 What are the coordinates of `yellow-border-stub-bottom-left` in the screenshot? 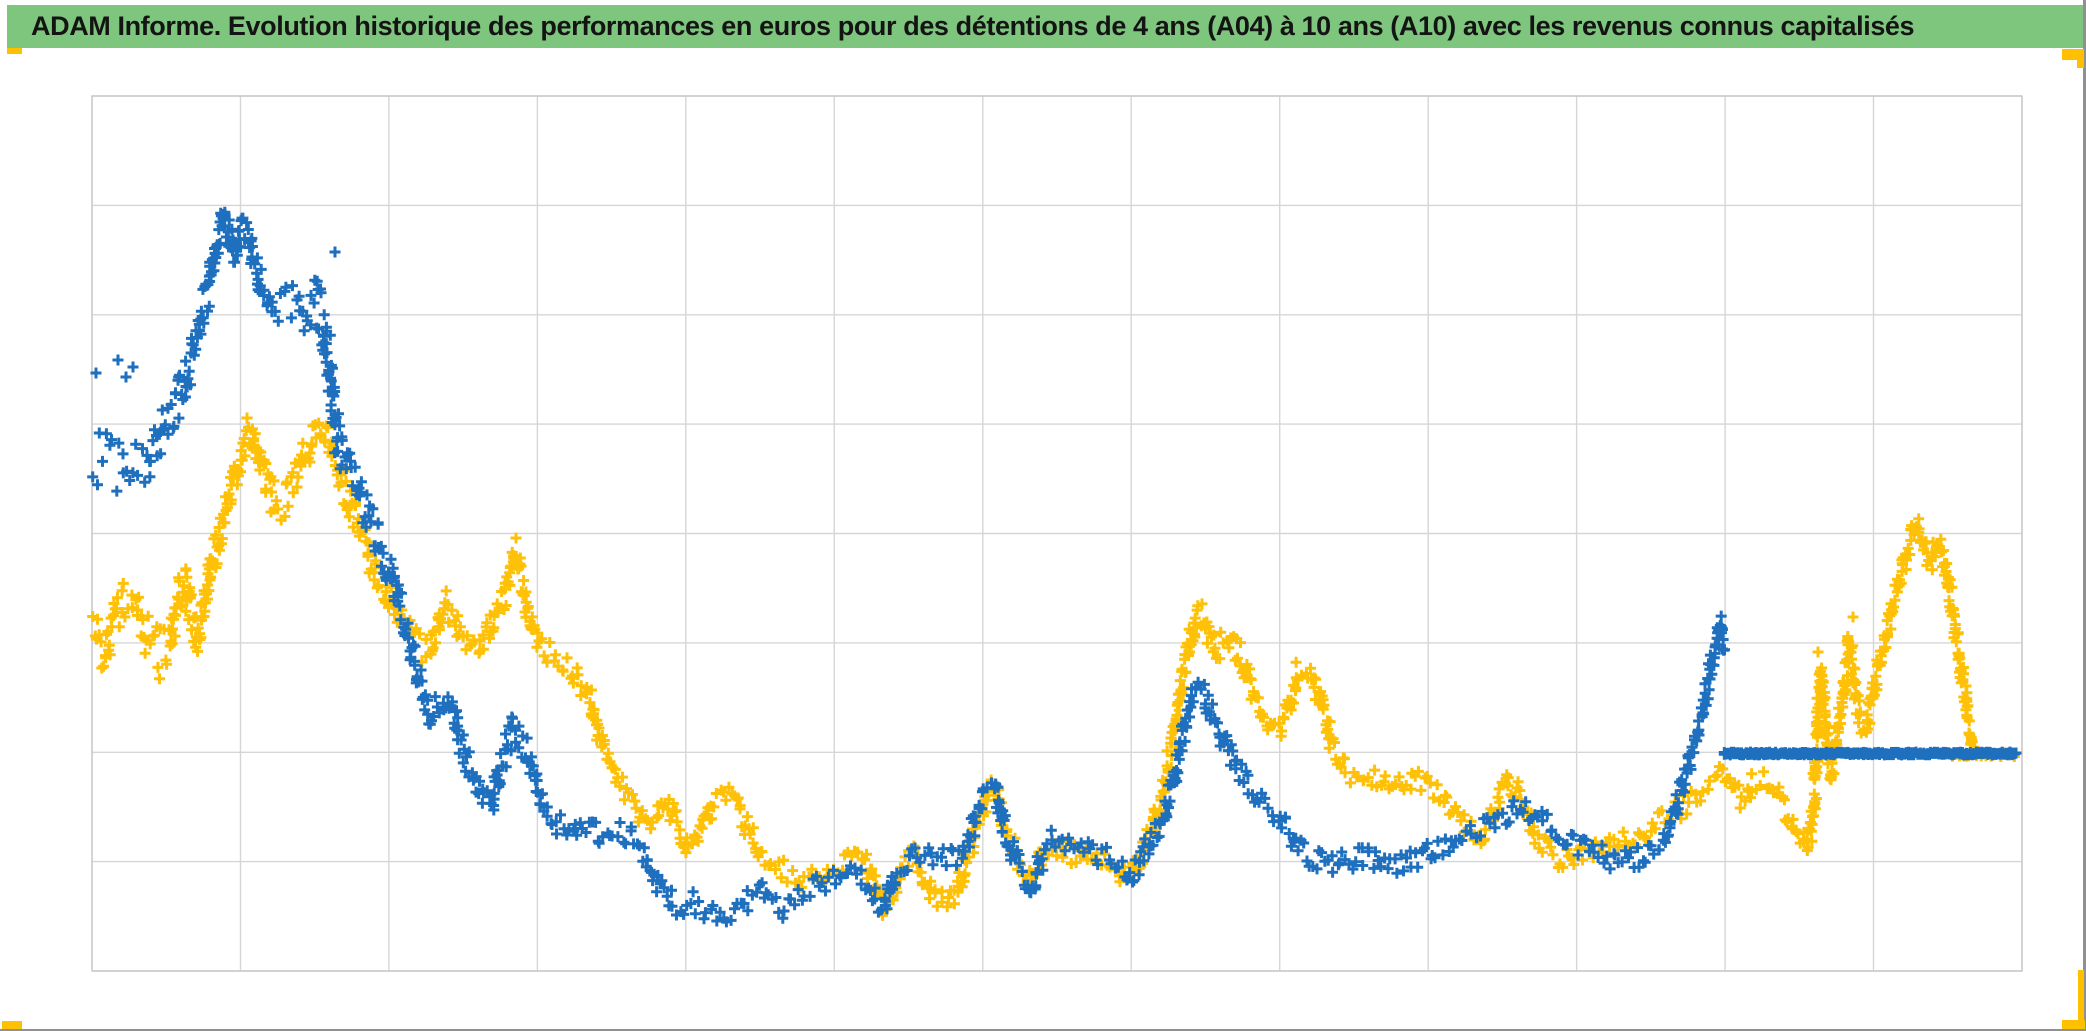 It's located at (12, 1025).